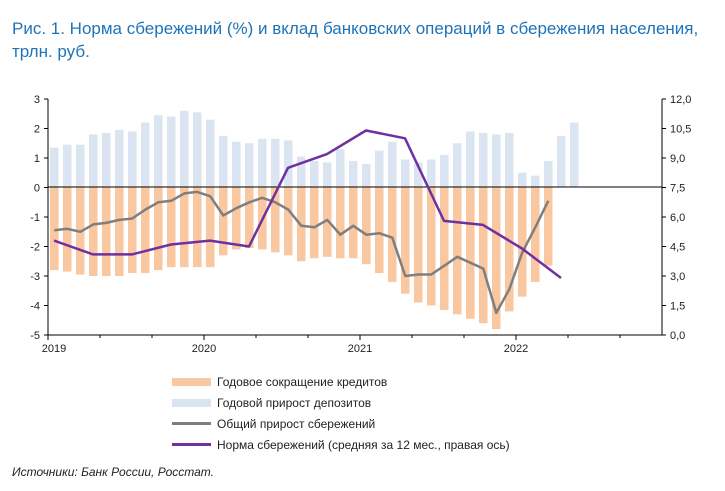 This screenshot has width=725, height=491. I want to click on legend-label-credit: Годовое сокращение кредитов, so click(302, 381).